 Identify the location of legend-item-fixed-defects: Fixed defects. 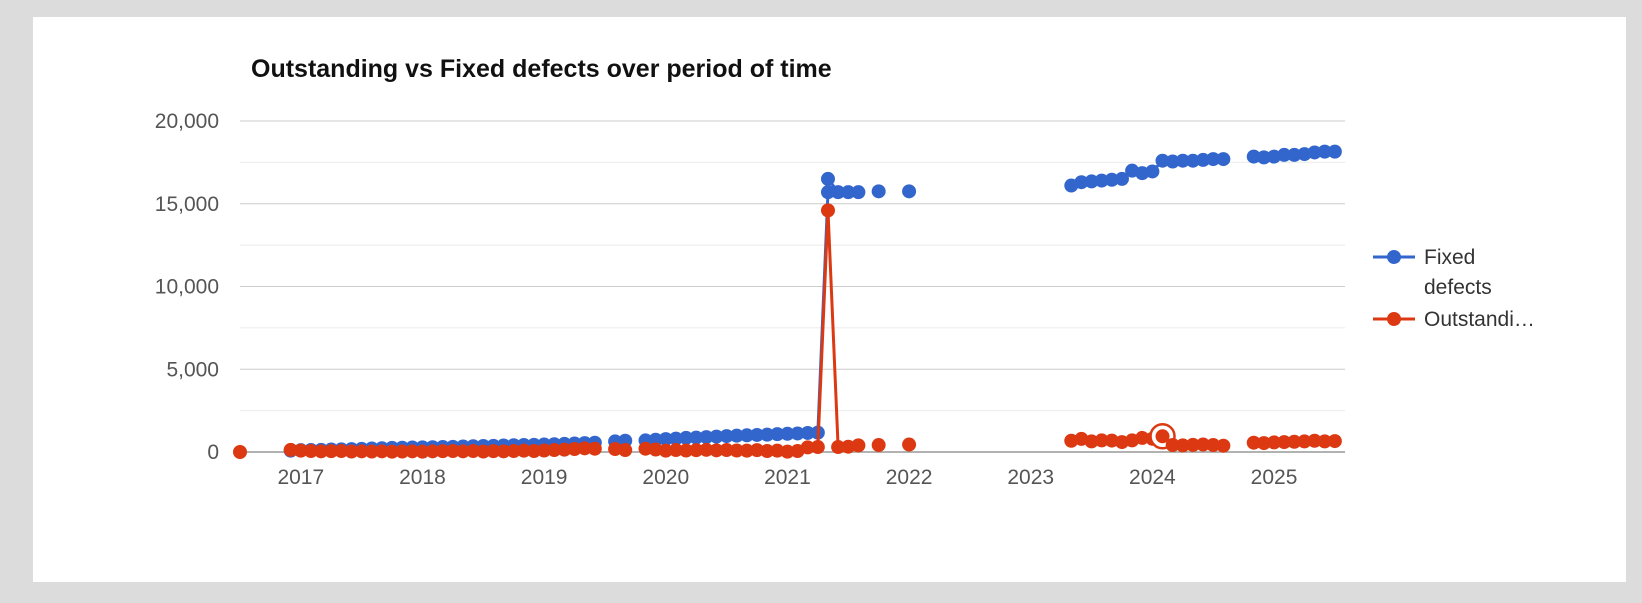
(1432, 272).